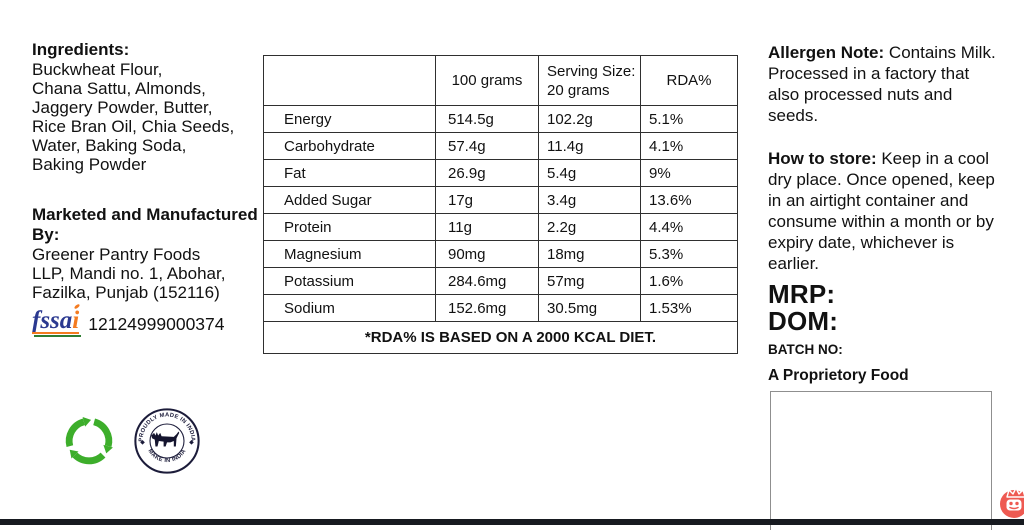 Image resolution: width=1024 pixels, height=530 pixels. Describe the element at coordinates (109, 145) in the screenshot. I see `text-line: Water, Baking Soda,` at that location.